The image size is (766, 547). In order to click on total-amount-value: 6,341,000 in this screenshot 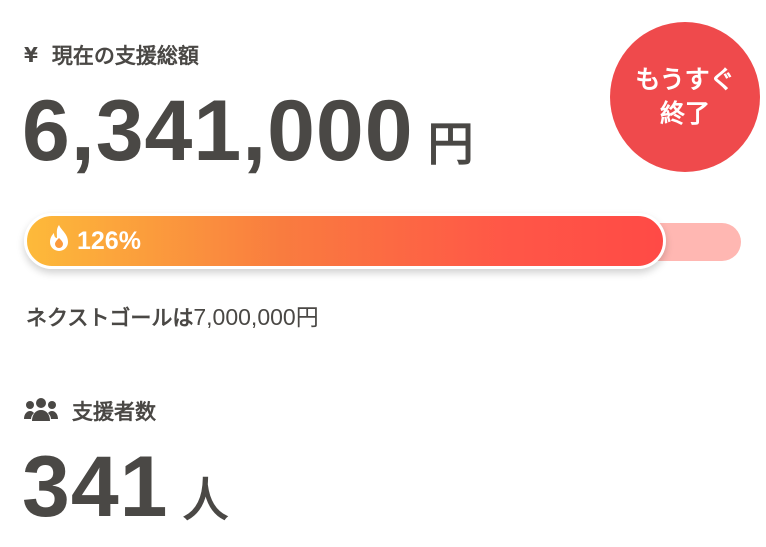, I will do `click(218, 131)`.